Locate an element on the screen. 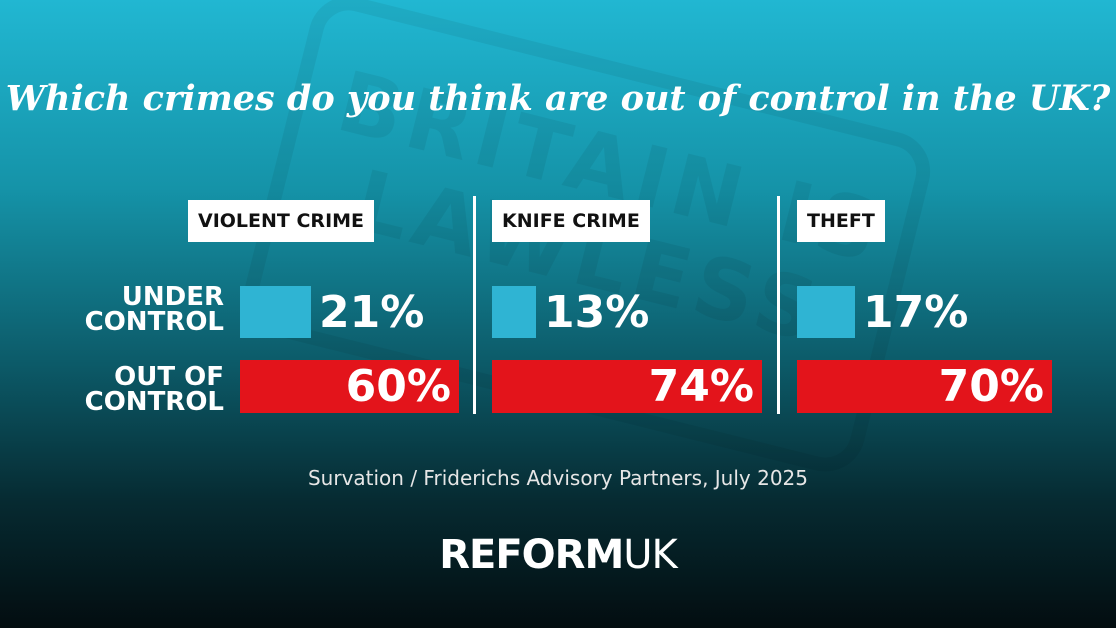  value-label-out-of-control-violent-crime: 60% is located at coordinates (398, 386).